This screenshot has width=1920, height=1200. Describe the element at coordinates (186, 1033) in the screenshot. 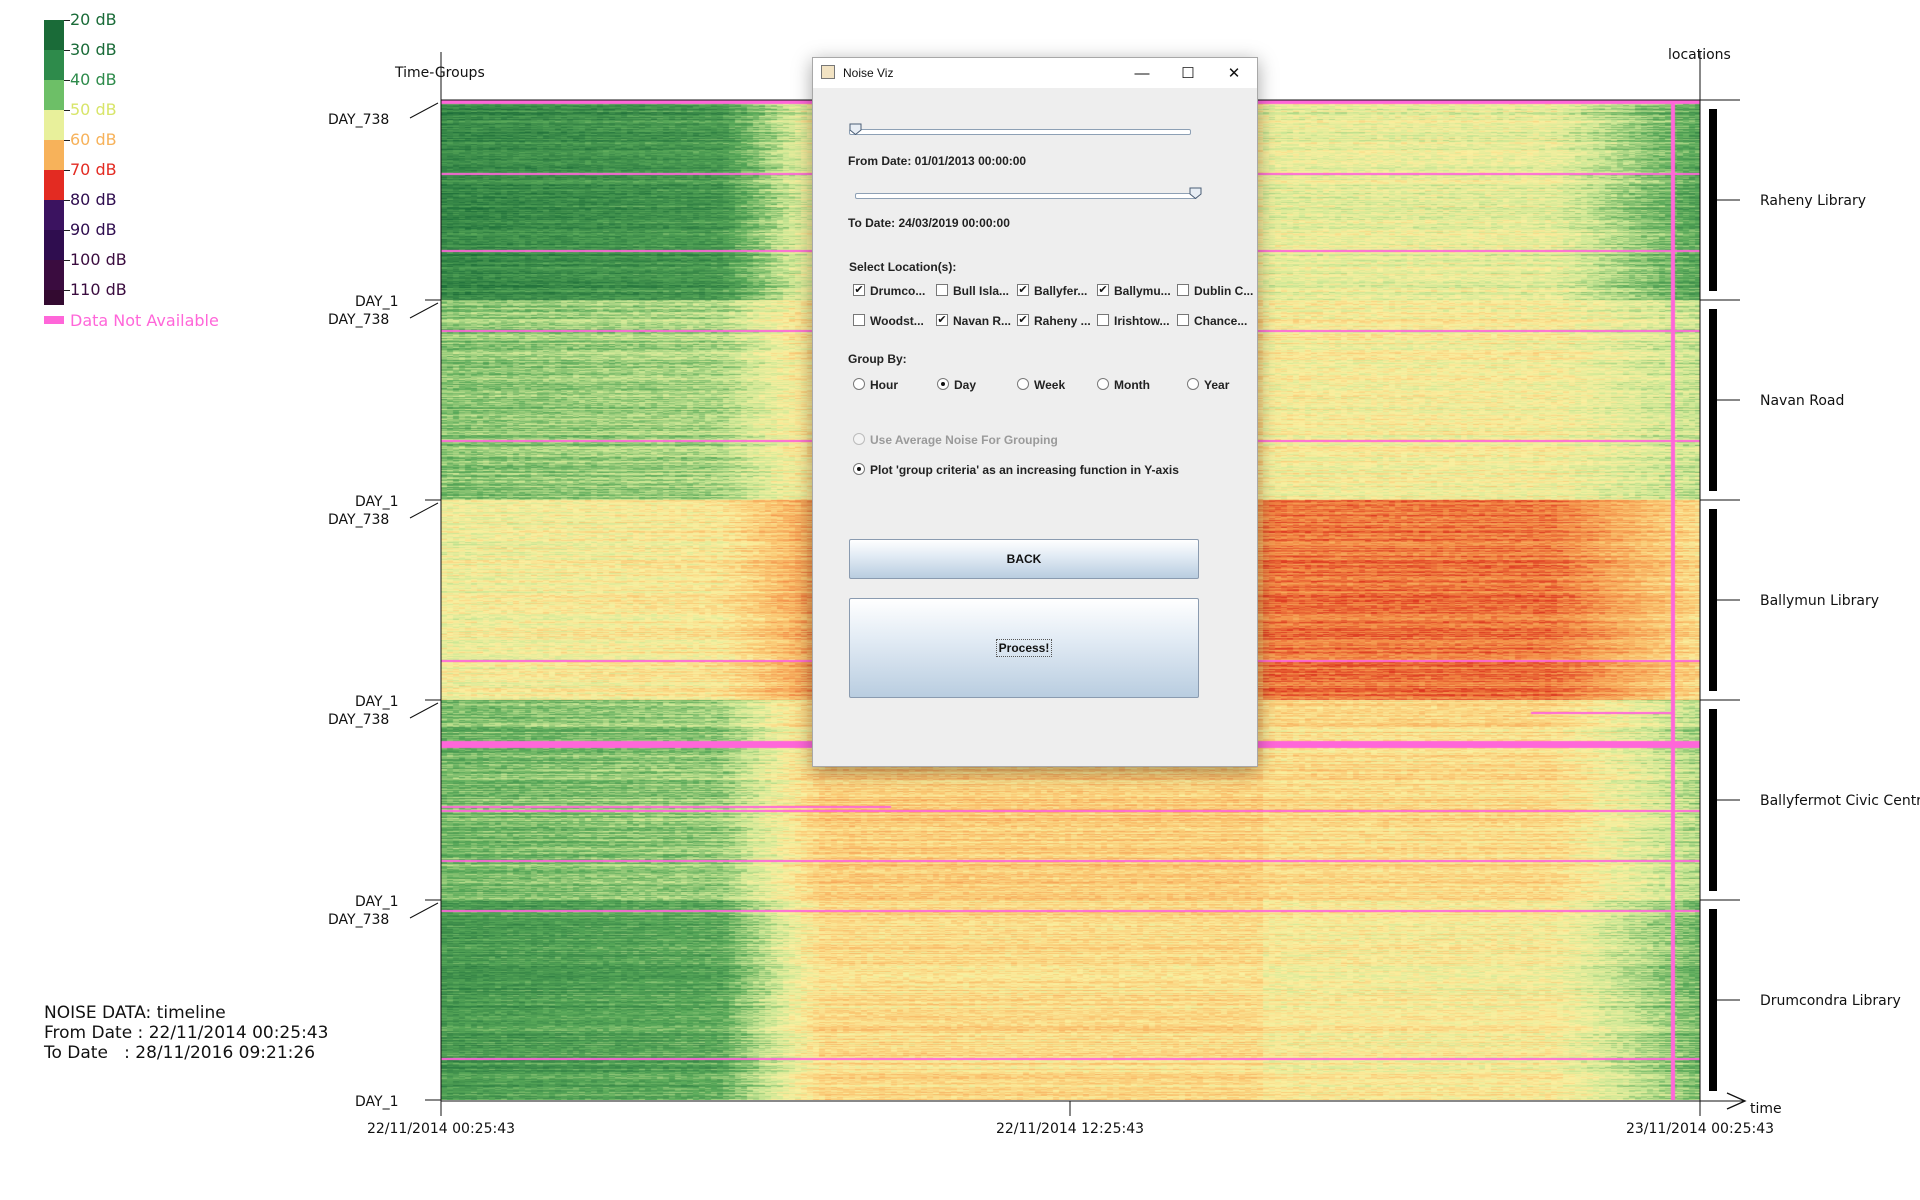

I see `info-from-date: From Date : 22/11/2014 00:25:43` at that location.